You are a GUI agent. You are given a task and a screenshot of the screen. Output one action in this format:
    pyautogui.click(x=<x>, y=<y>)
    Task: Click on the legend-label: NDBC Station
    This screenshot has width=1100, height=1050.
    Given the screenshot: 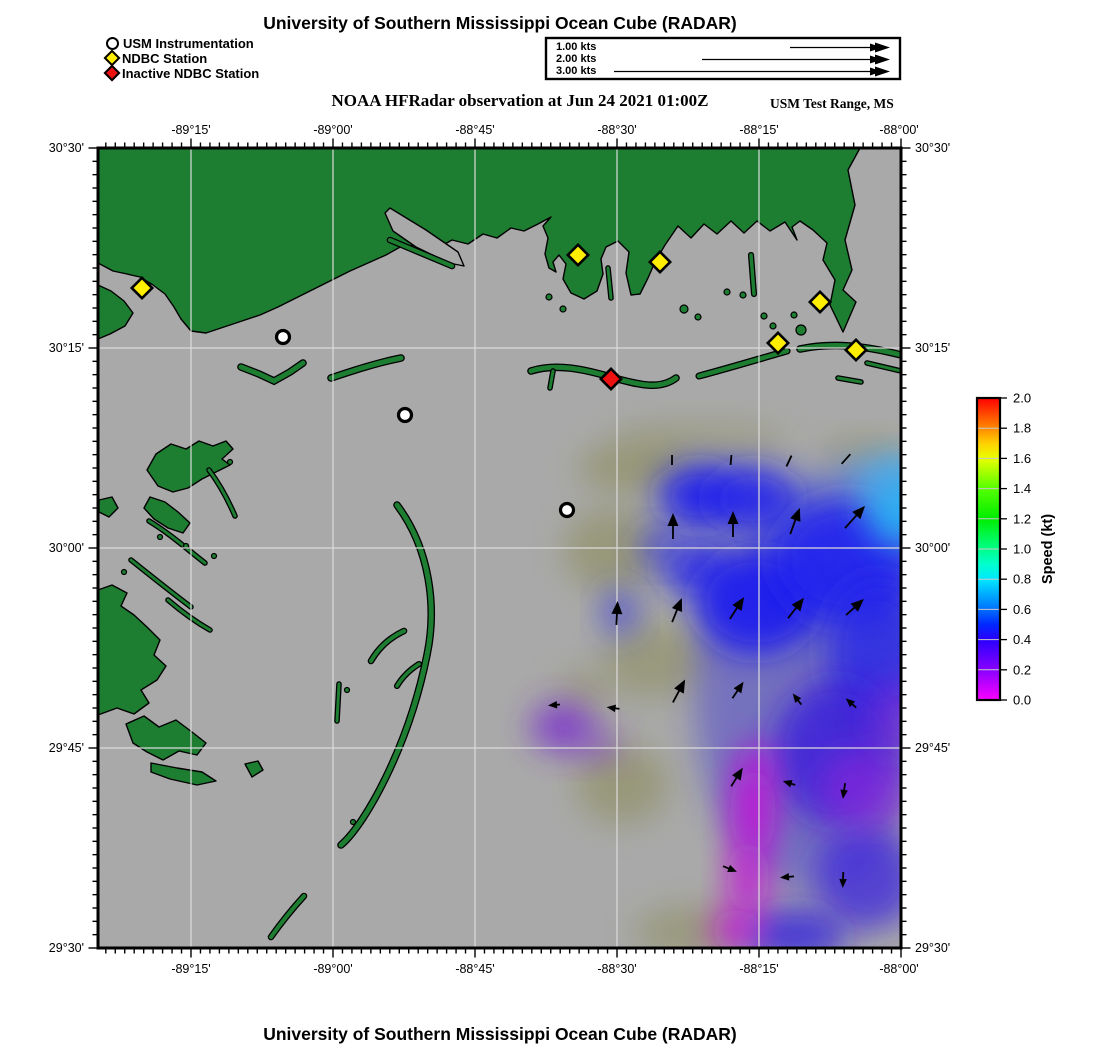 What is the action you would take?
    pyautogui.click(x=165, y=58)
    